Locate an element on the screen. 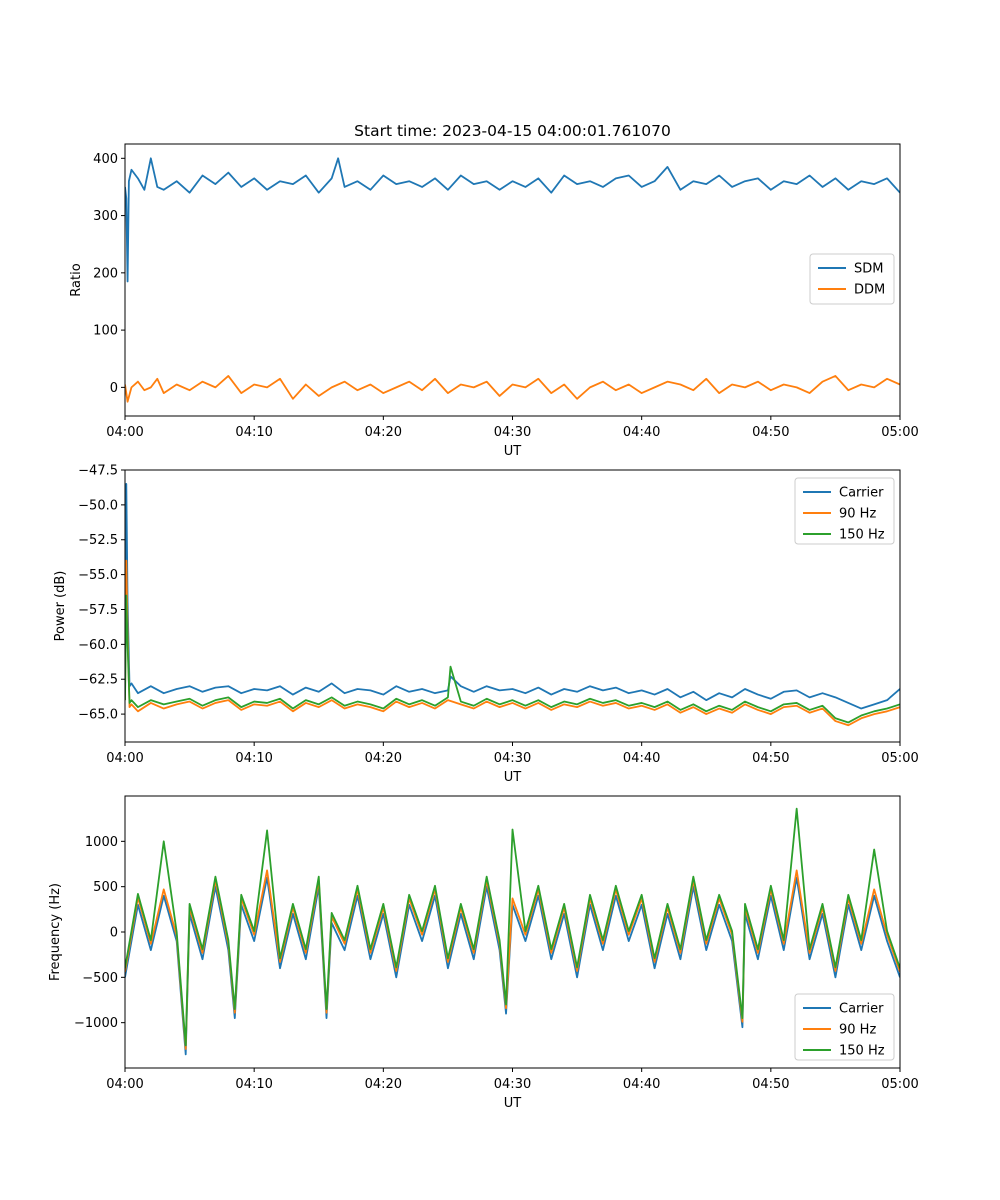  y-tick-label: −47.5 is located at coordinates (98, 471).